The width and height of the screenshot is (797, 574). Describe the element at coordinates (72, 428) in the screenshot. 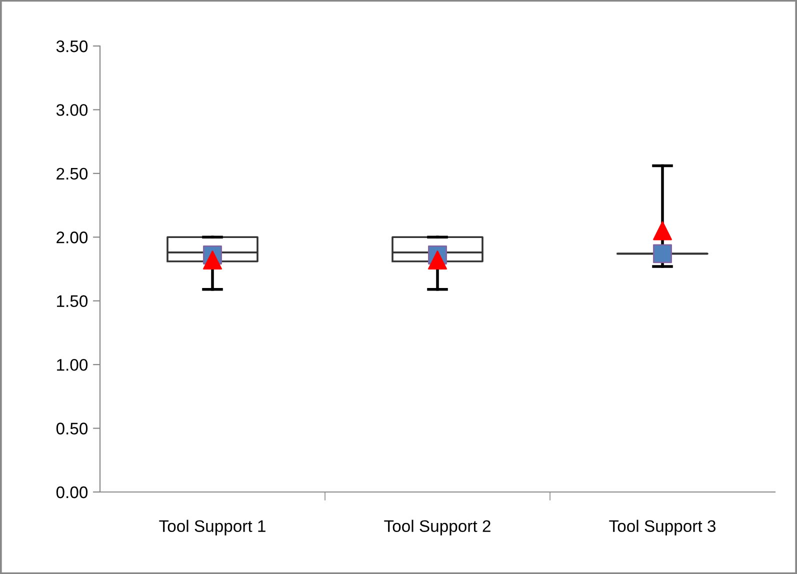

I see `y-tick-label: 0.50` at that location.